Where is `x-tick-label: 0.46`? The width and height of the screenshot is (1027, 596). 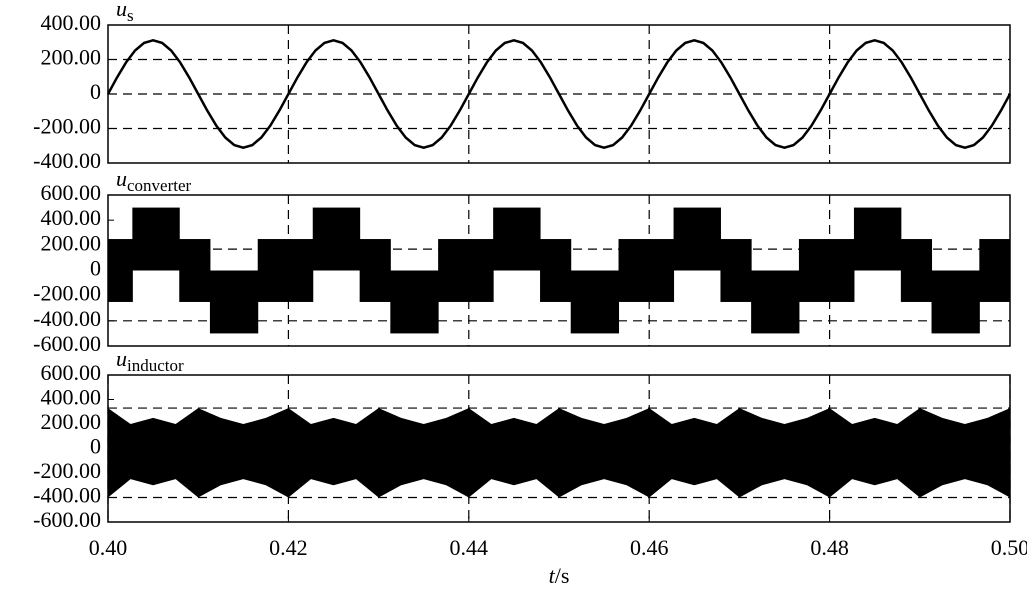
x-tick-label: 0.46 is located at coordinates (649, 547).